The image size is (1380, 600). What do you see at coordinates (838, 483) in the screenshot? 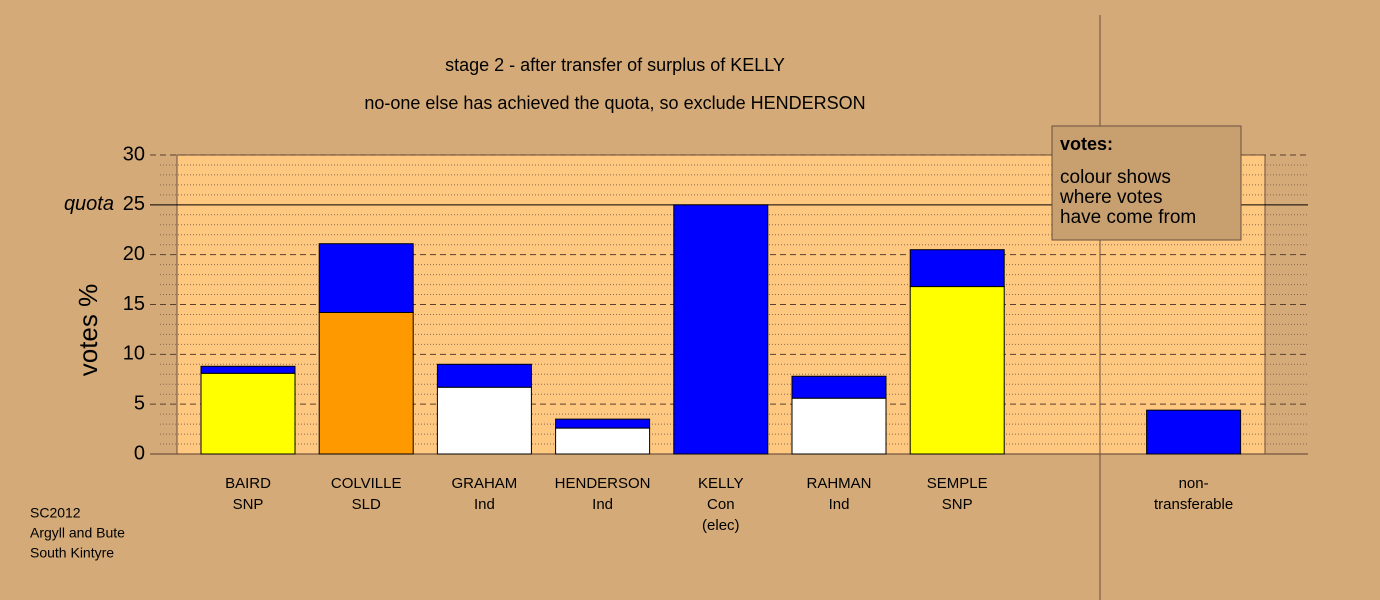
I see `x-tick-label: RAHMAN` at bounding box center [838, 483].